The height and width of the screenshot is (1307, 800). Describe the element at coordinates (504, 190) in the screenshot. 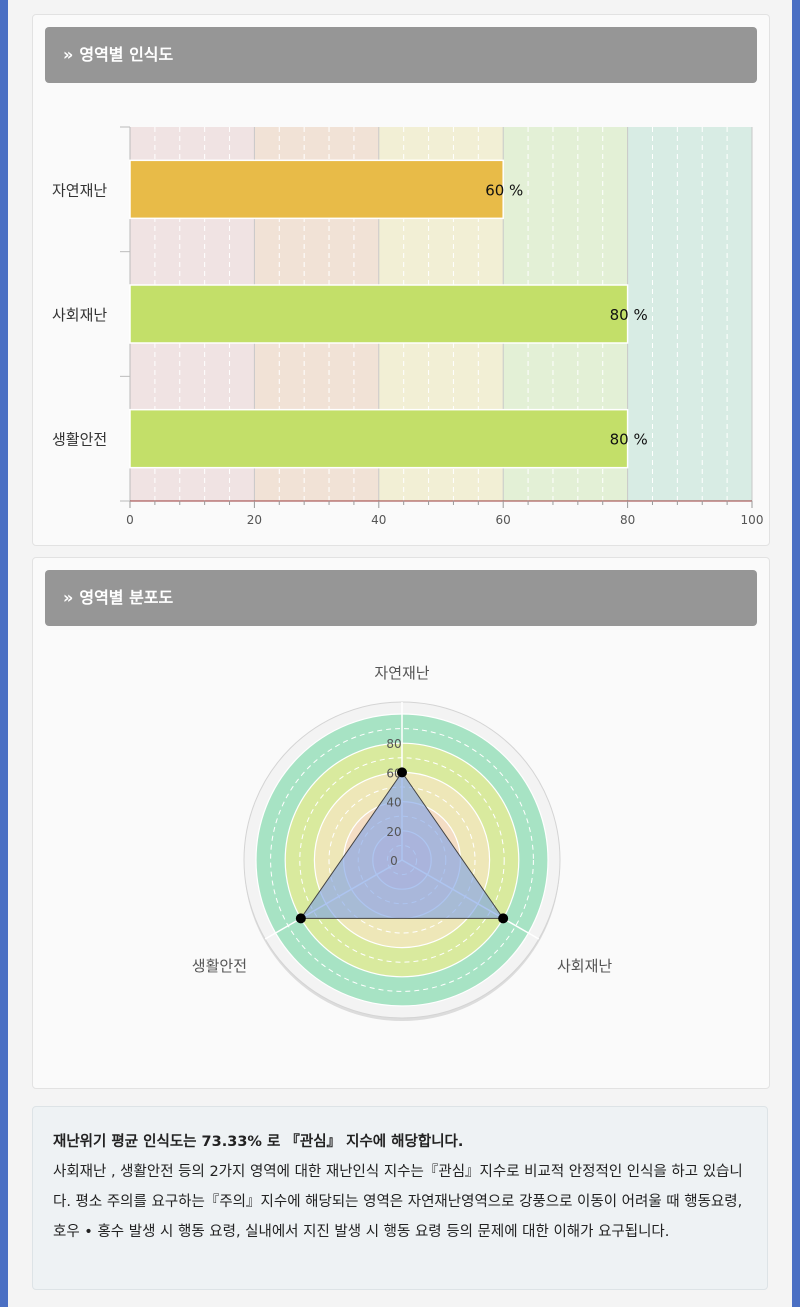

I see `data-label: 60 %` at that location.